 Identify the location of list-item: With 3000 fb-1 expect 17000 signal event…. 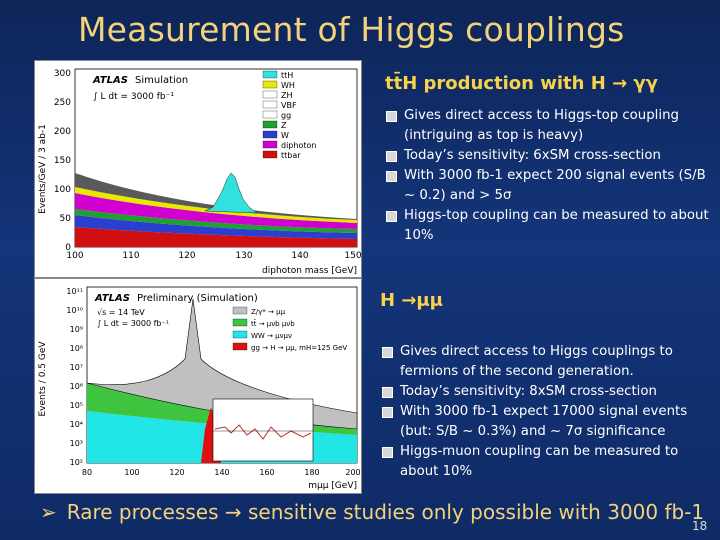
(547, 422).